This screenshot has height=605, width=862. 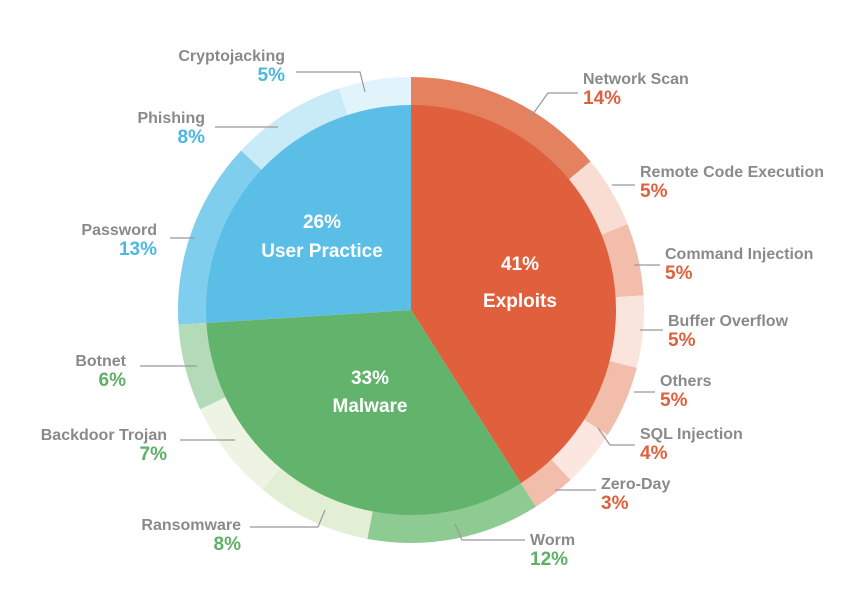 I want to click on outer-name-label: Phishing, so click(x=171, y=118).